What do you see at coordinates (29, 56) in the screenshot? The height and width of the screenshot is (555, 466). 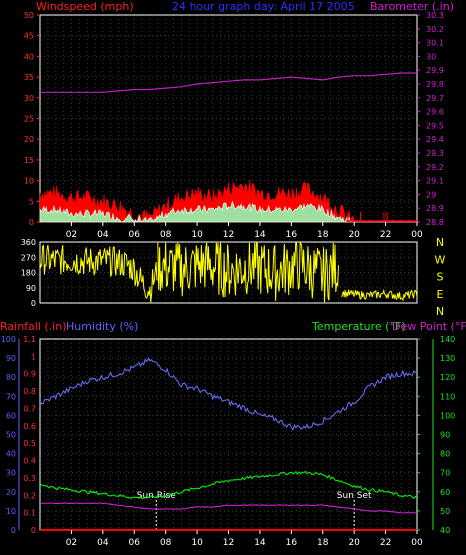 I see `windspeed-tick-label: 40` at bounding box center [29, 56].